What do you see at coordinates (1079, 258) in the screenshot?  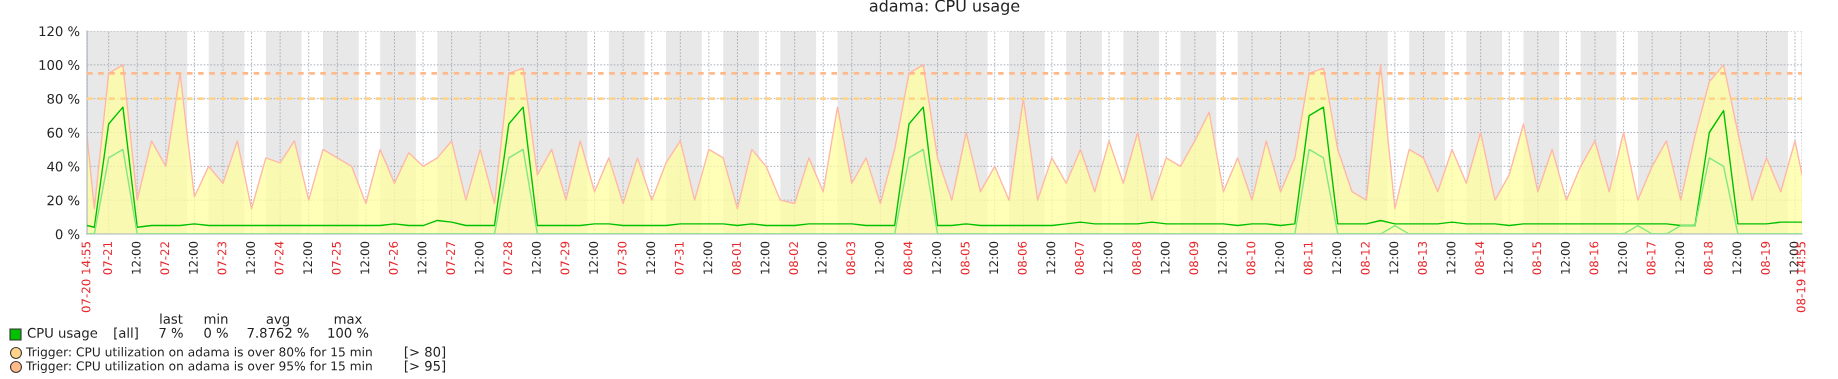 I see `x-tick-label: 08-07` at bounding box center [1079, 258].